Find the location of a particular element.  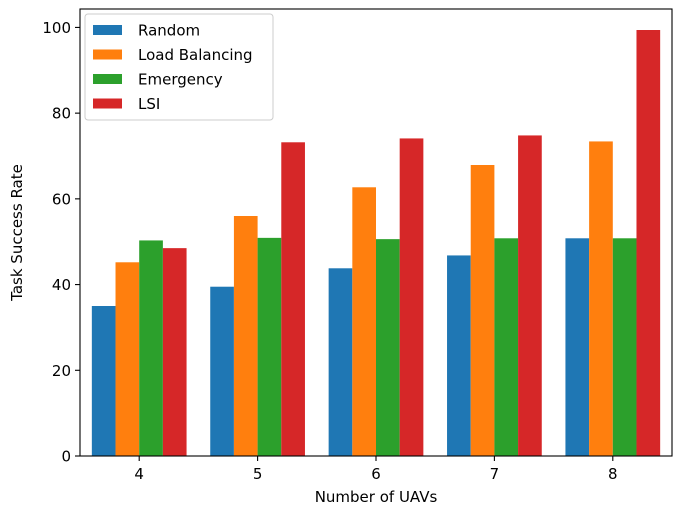

x-axis-label: Number of UAVs is located at coordinates (376, 497).